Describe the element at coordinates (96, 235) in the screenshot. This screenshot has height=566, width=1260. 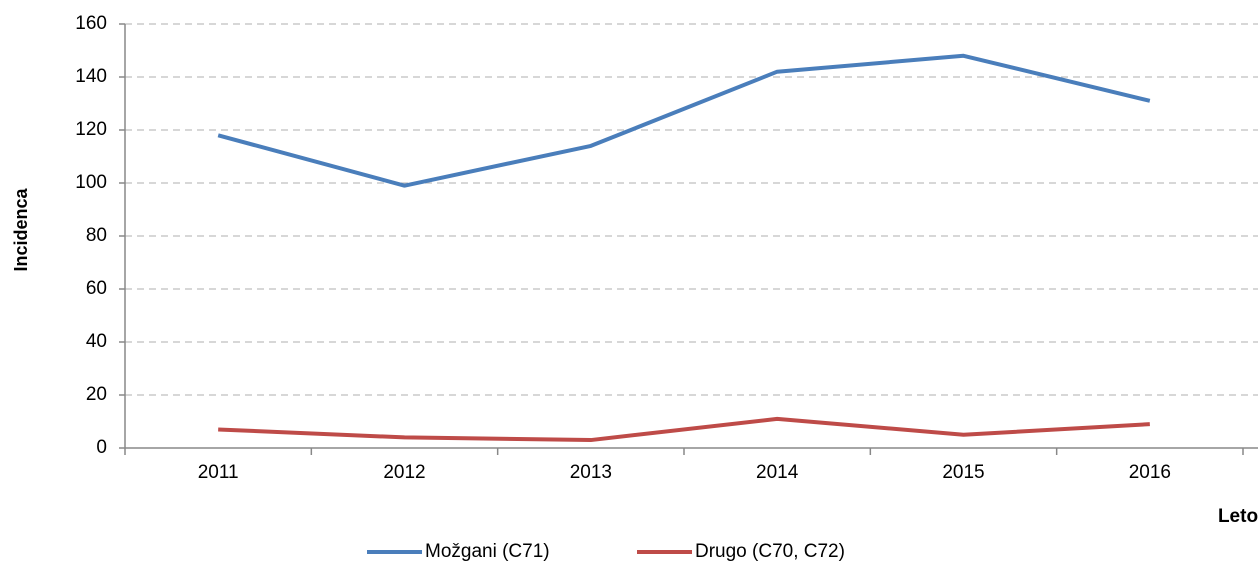
I see `y-tick-label: 80` at that location.